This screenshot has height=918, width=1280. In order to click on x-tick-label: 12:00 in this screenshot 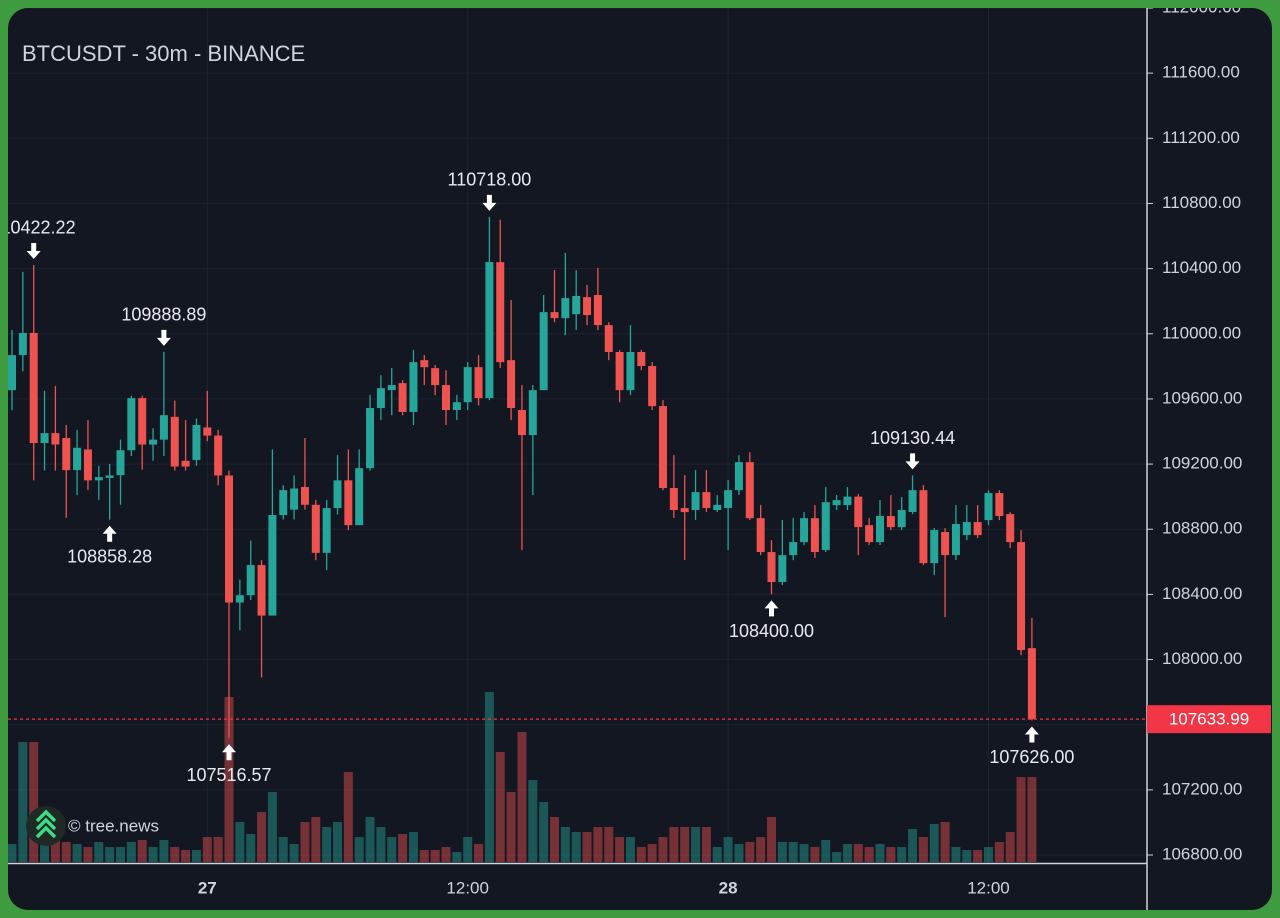, I will do `click(988, 887)`.